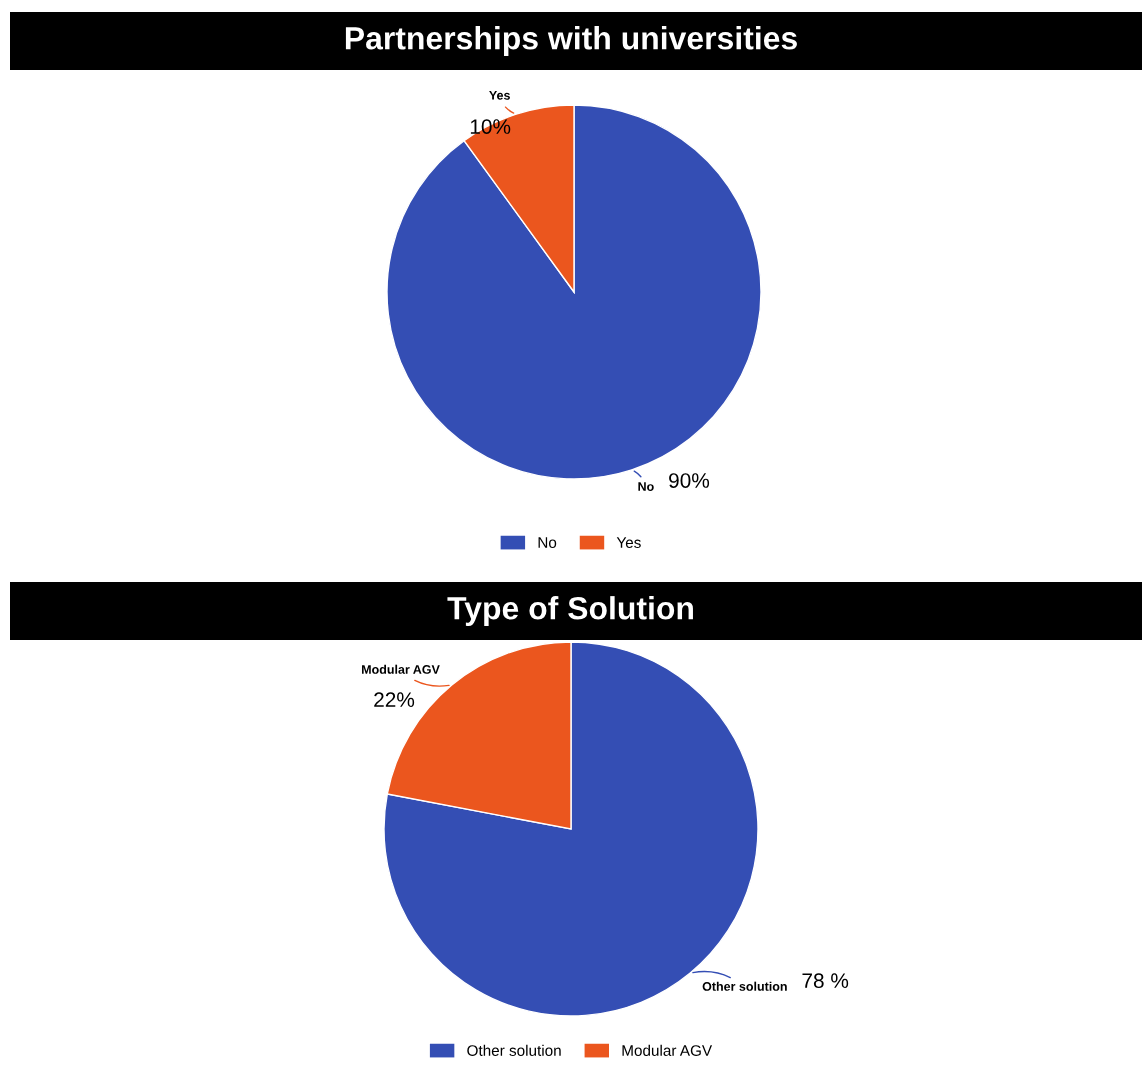 This screenshot has height=1075, width=1142. What do you see at coordinates (646, 486) in the screenshot?
I see `slice-label: No` at bounding box center [646, 486].